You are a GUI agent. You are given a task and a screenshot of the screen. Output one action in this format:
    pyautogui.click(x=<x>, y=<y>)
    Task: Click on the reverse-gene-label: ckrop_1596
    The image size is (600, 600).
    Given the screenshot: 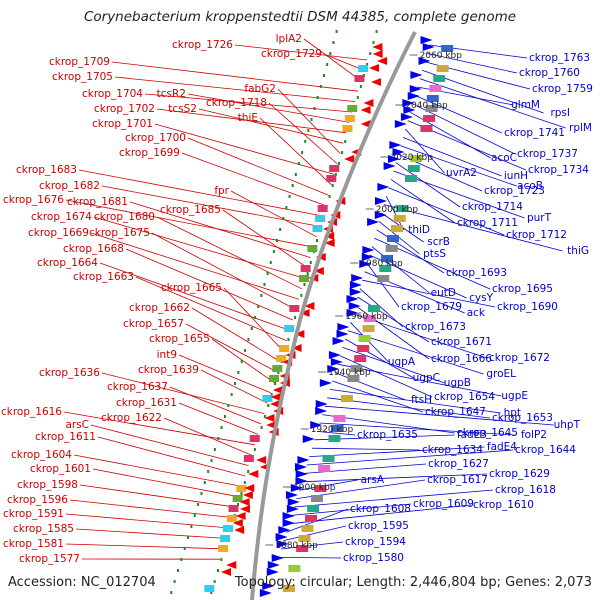 What is the action you would take?
    pyautogui.click(x=37, y=500)
    